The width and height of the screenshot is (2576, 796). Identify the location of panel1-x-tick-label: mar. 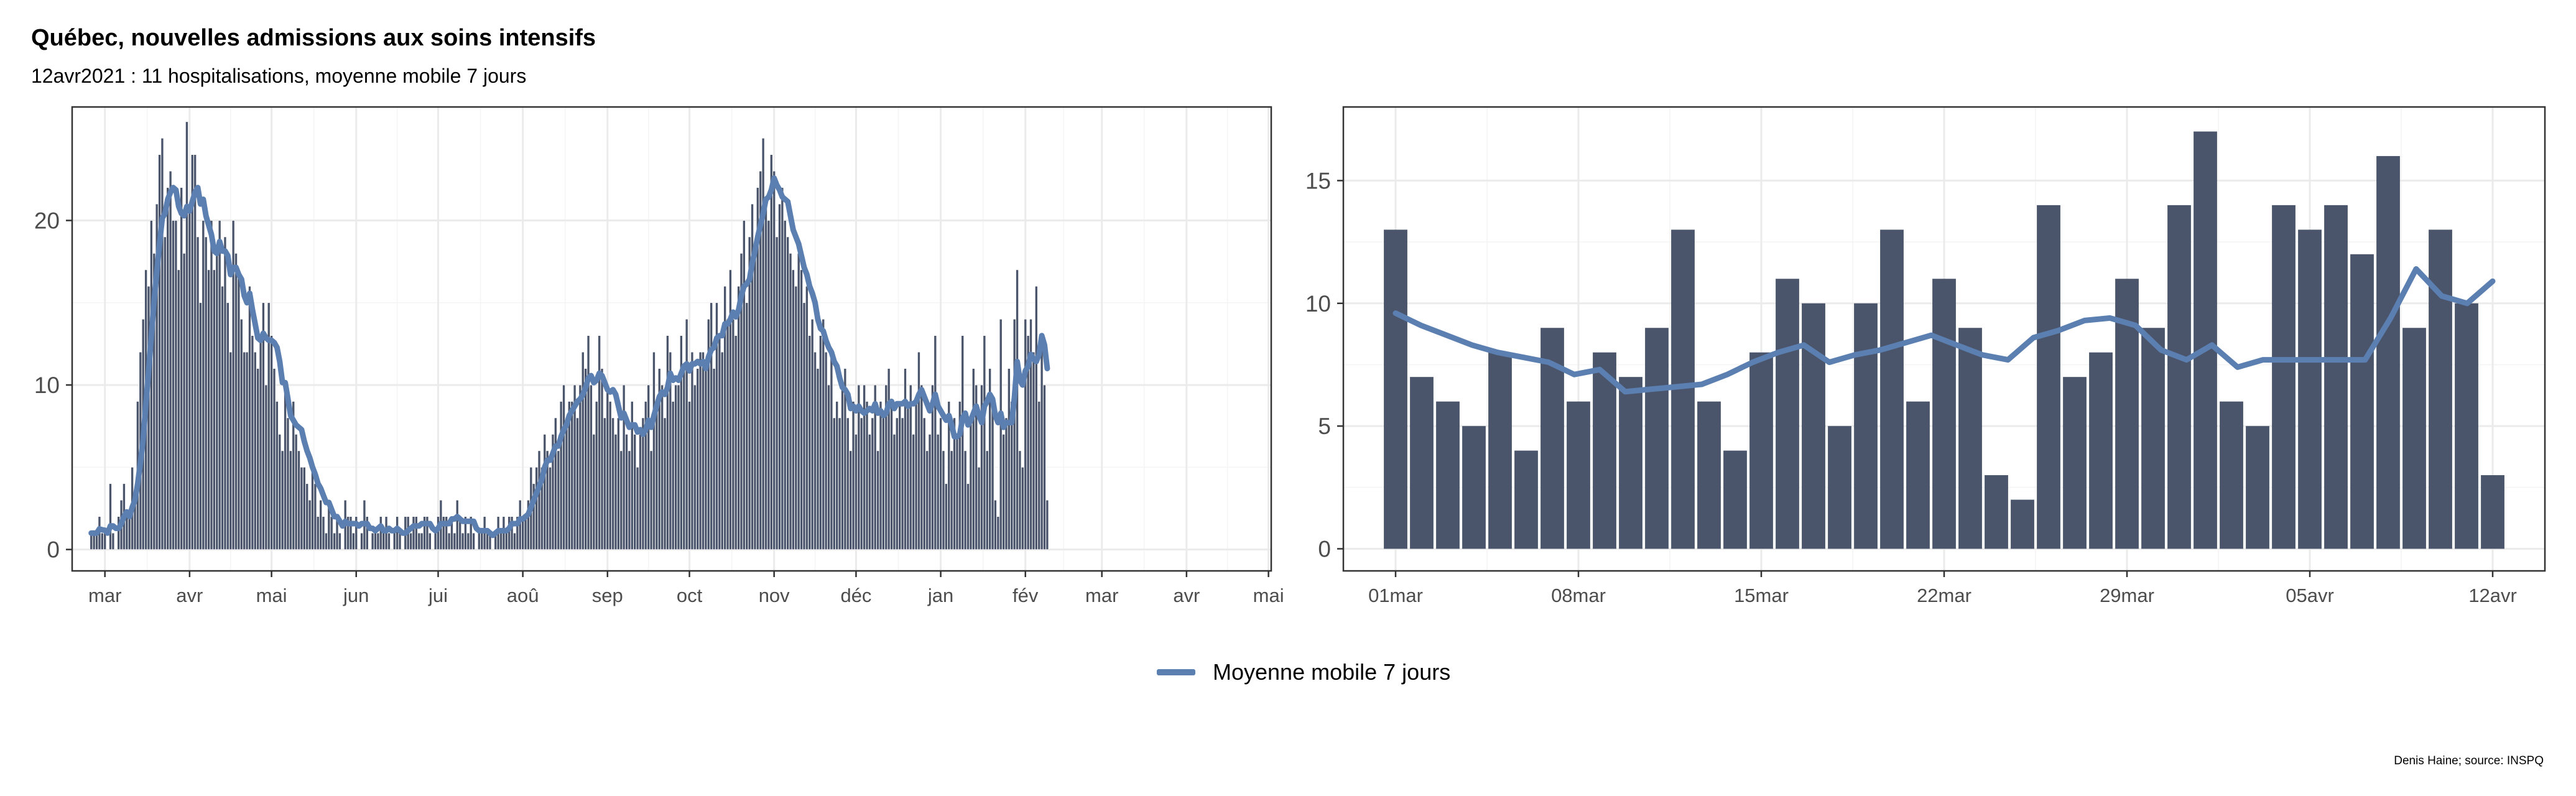
(1101, 595).